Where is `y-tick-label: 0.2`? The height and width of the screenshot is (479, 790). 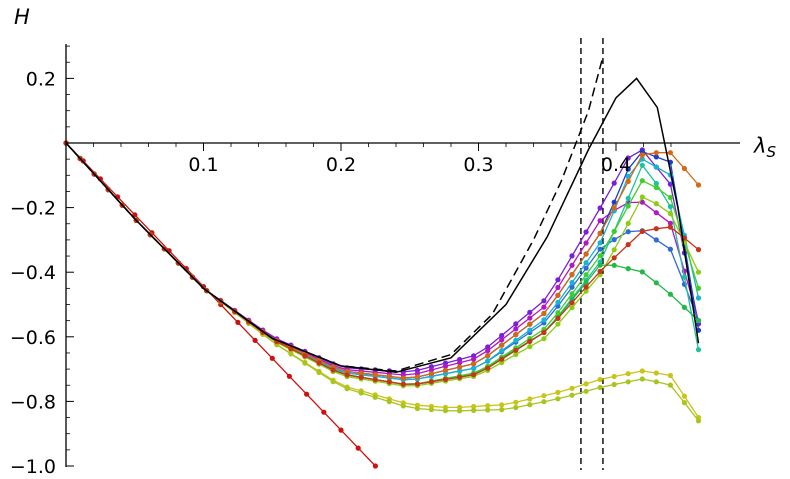
y-tick-label: 0.2 is located at coordinates (41, 79).